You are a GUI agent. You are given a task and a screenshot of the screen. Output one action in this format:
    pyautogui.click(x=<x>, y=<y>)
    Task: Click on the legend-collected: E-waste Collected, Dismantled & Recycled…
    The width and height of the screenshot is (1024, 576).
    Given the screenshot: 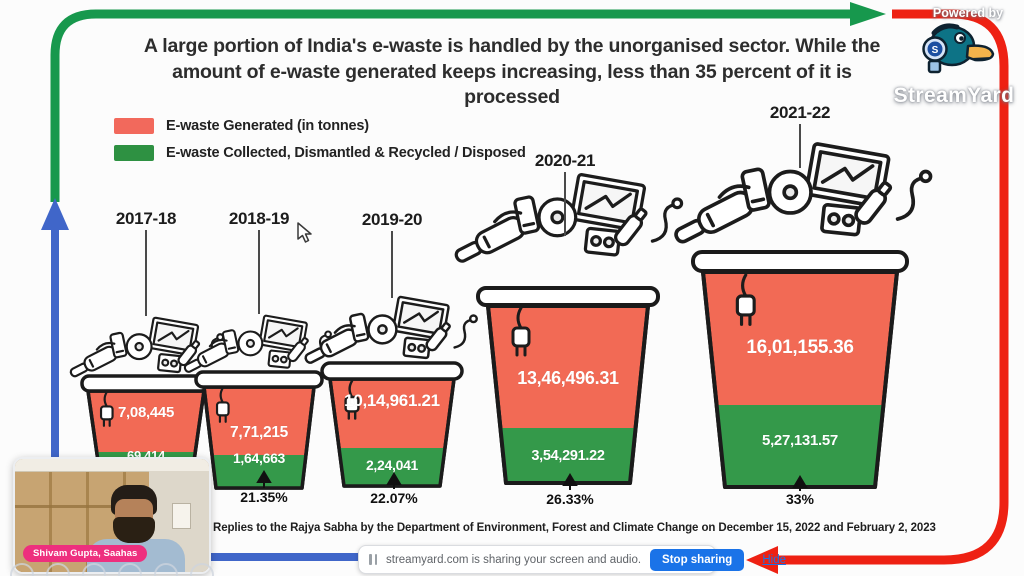 What is the action you would take?
    pyautogui.click(x=320, y=153)
    